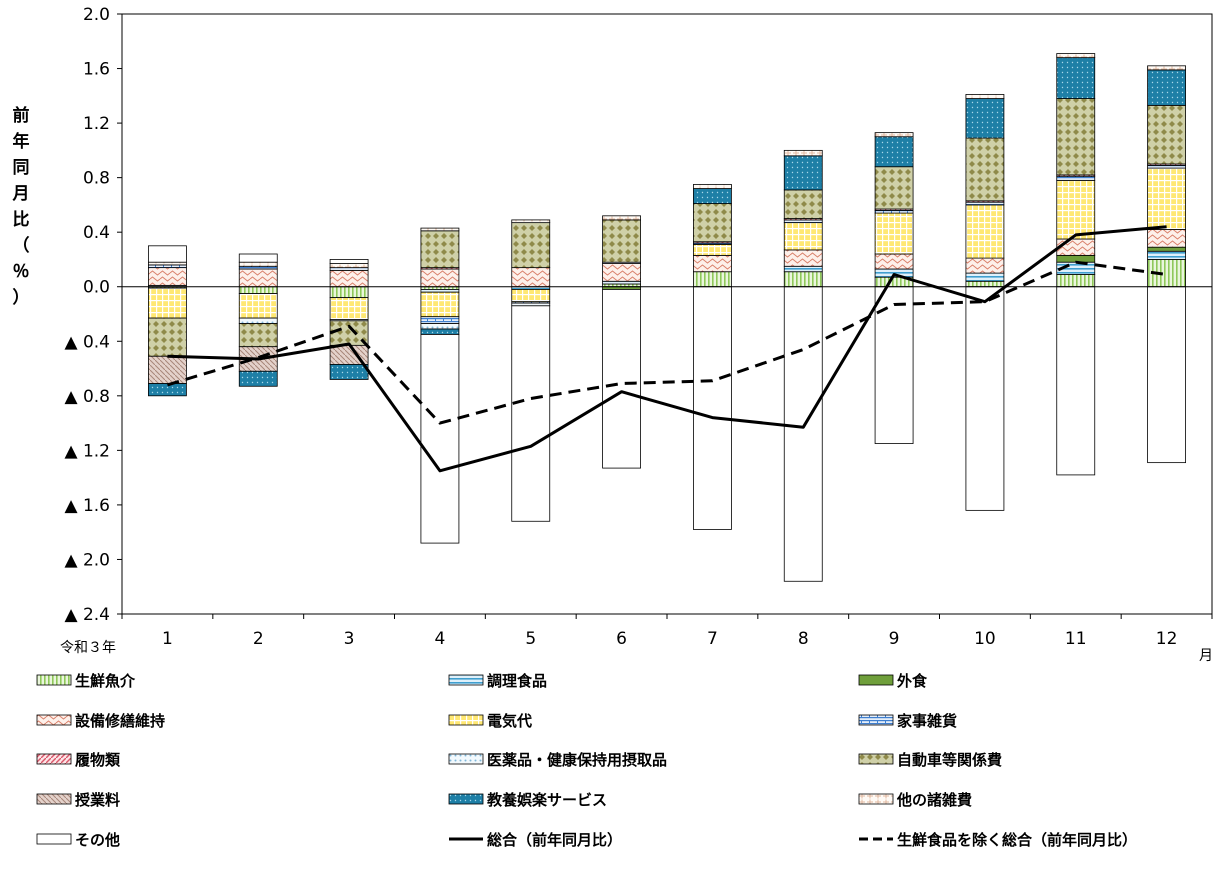 This screenshot has width=1224, height=879. What do you see at coordinates (167, 337) in the screenshot?
I see `bar-segment-自動車等関係費-1` at bounding box center [167, 337].